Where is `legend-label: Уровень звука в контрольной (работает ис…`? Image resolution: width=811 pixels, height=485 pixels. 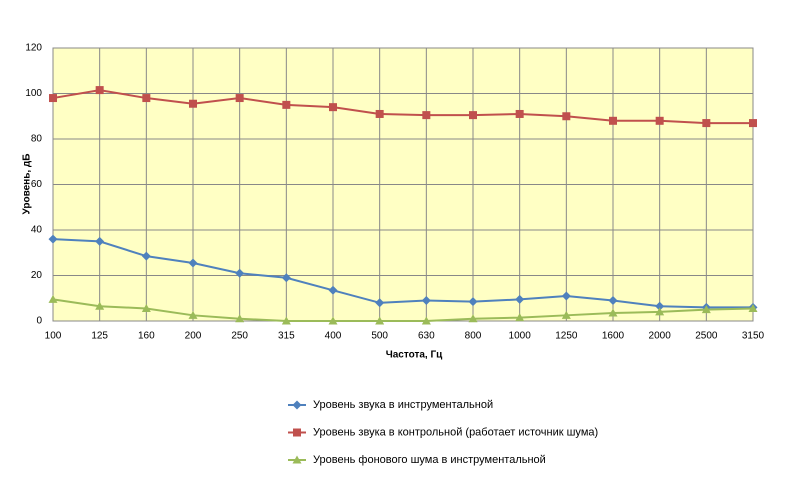
legend-label: Уровень звука в контрольной (работает ис… is located at coordinates (455, 432).